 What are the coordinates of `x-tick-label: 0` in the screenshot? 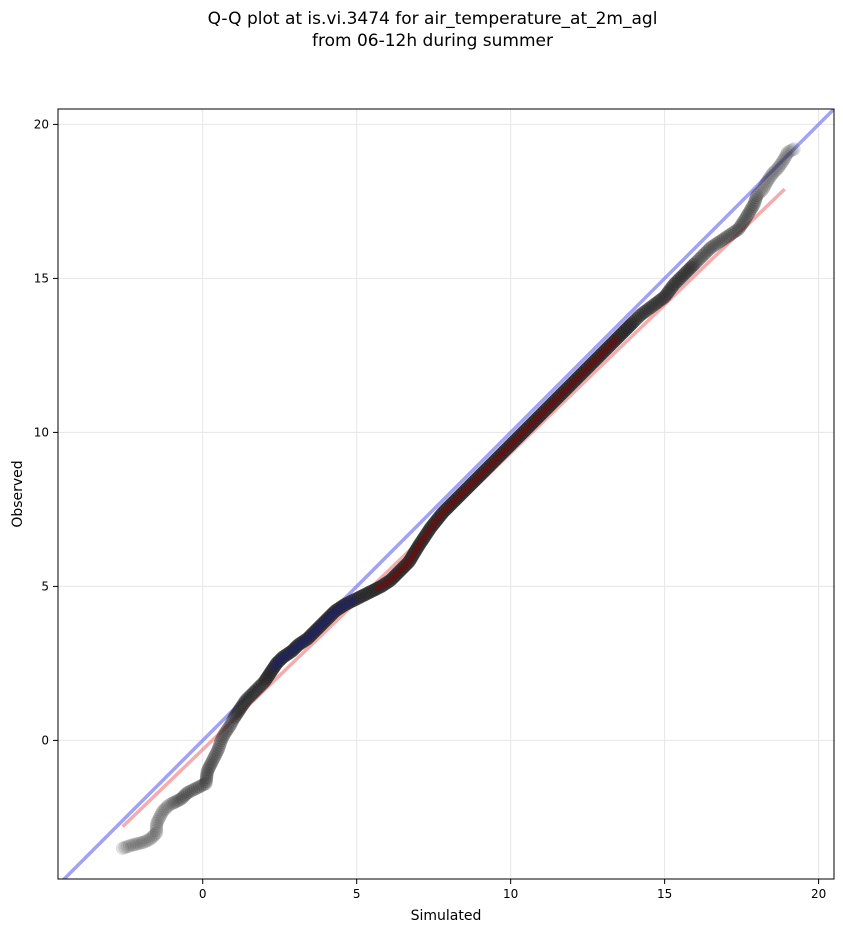 It's located at (203, 894).